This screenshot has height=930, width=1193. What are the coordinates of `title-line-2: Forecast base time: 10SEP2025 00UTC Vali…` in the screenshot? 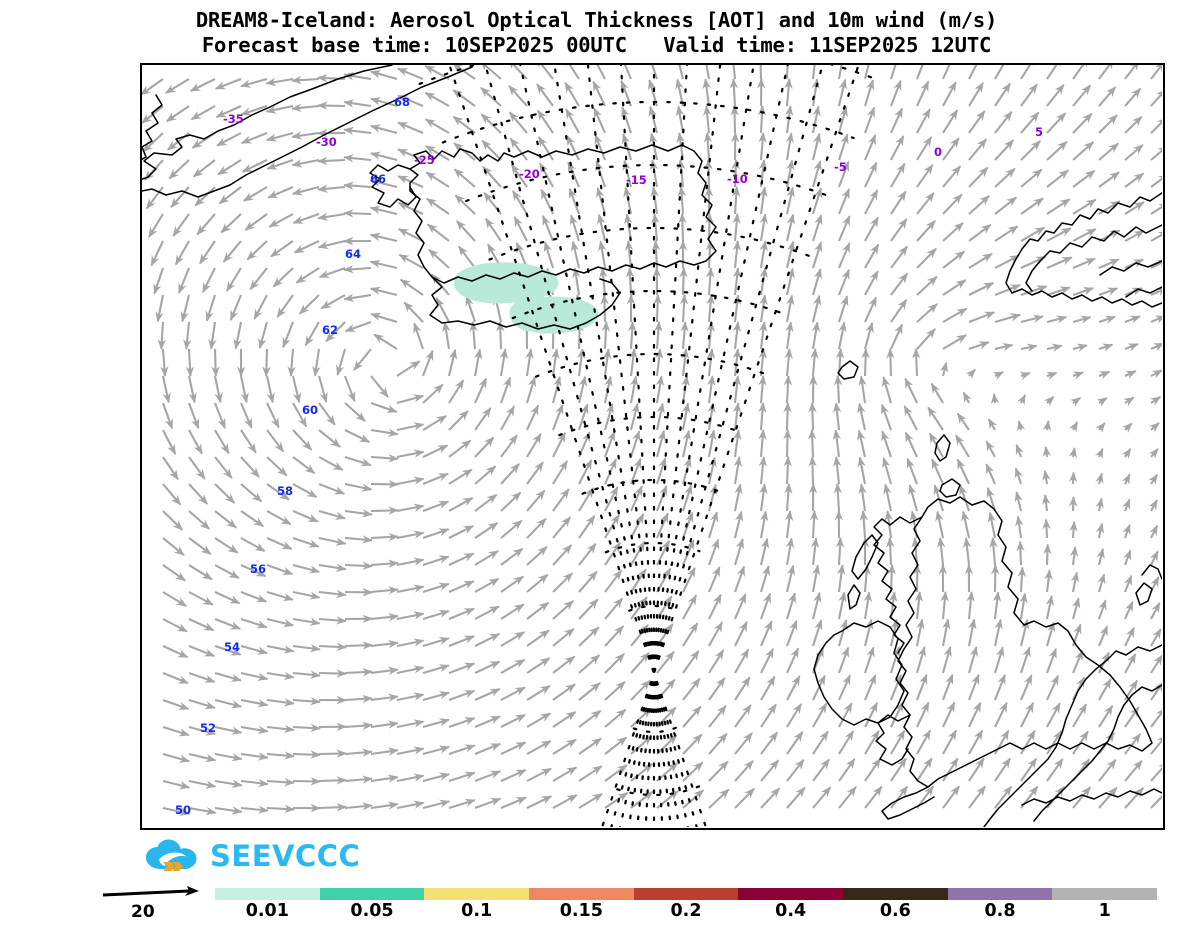 It's located at (596, 45).